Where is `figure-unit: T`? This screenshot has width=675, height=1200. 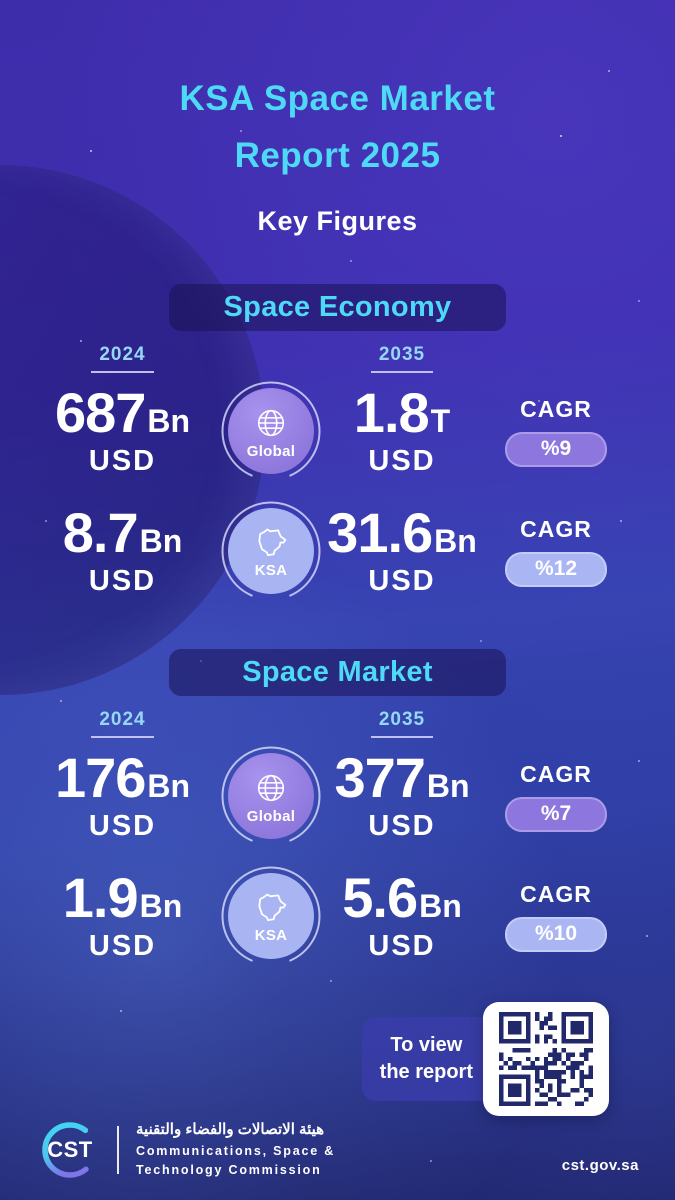
figure-unit: T is located at coordinates (440, 420).